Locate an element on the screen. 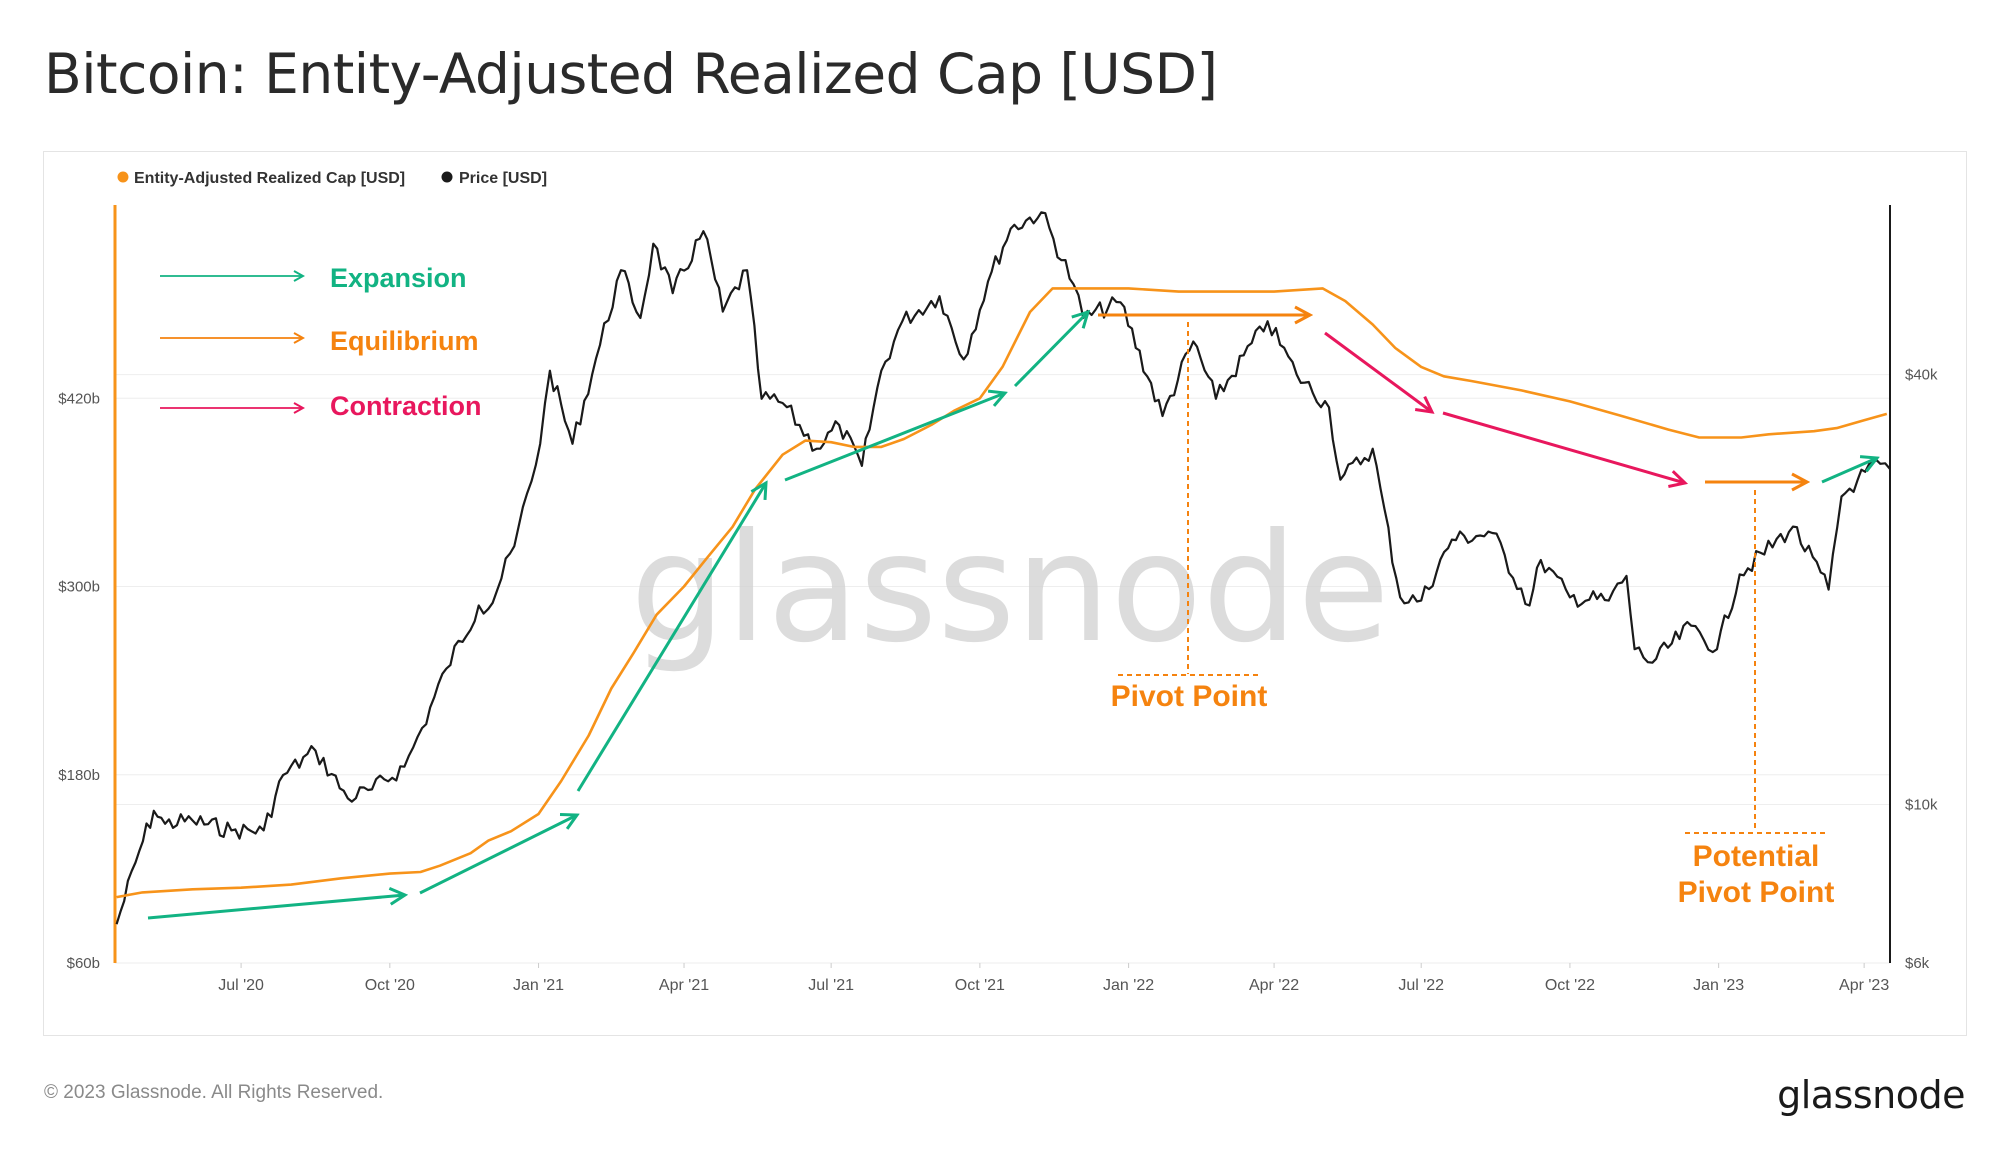 This screenshot has height=1152, width=2000. left-axis: $60b $180b $300b $420b is located at coordinates (79, 681).